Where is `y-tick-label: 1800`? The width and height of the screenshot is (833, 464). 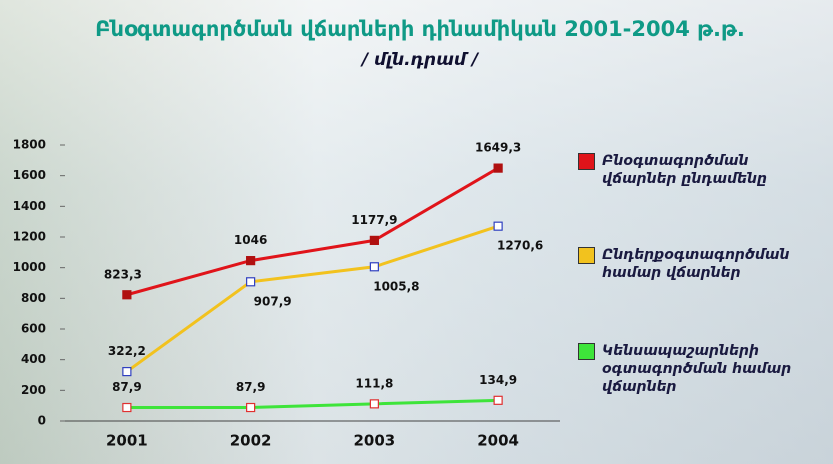 y-tick-label: 1800 is located at coordinates (29, 145).